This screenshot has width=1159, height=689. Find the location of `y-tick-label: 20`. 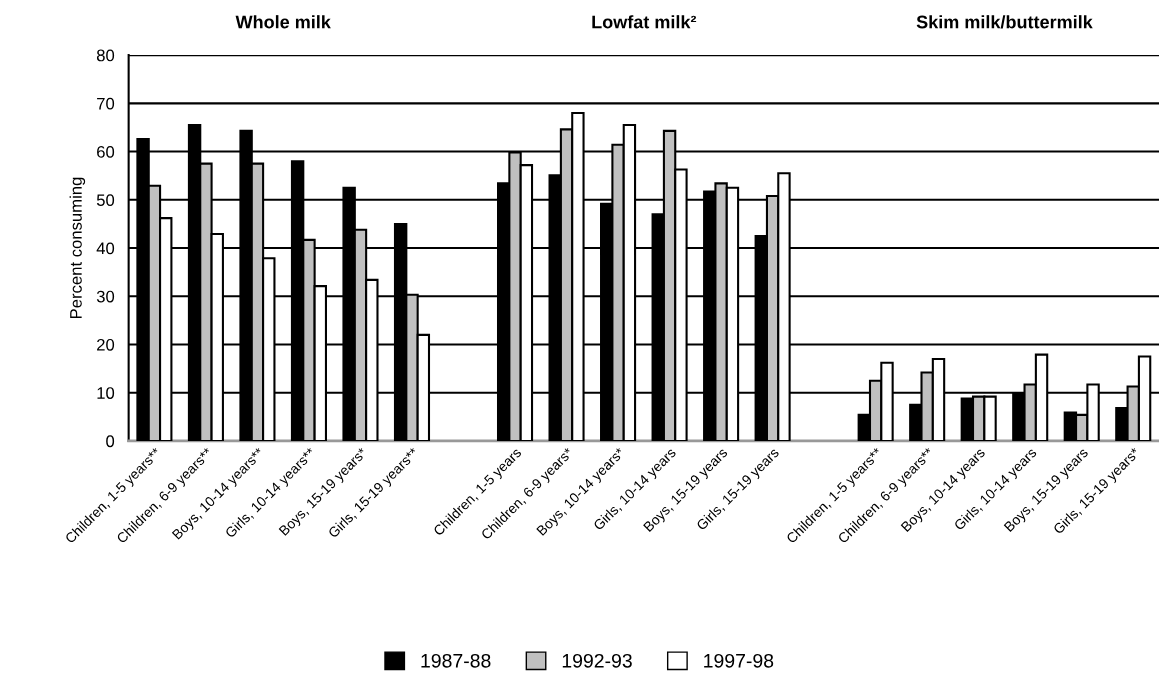

y-tick-label: 20 is located at coordinates (106, 344).